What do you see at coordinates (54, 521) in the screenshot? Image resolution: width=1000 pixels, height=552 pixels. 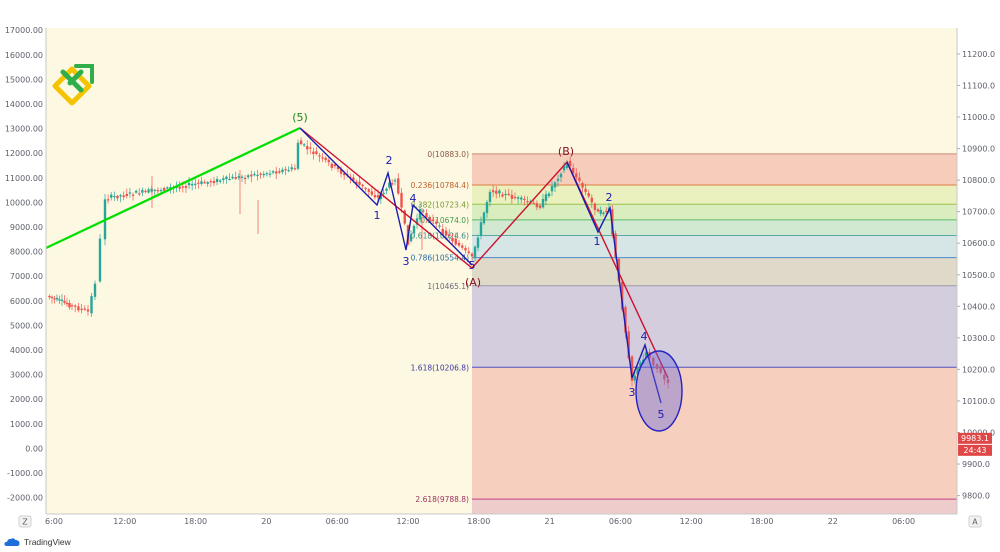 I see `time-tick-label: 6:00` at bounding box center [54, 521].